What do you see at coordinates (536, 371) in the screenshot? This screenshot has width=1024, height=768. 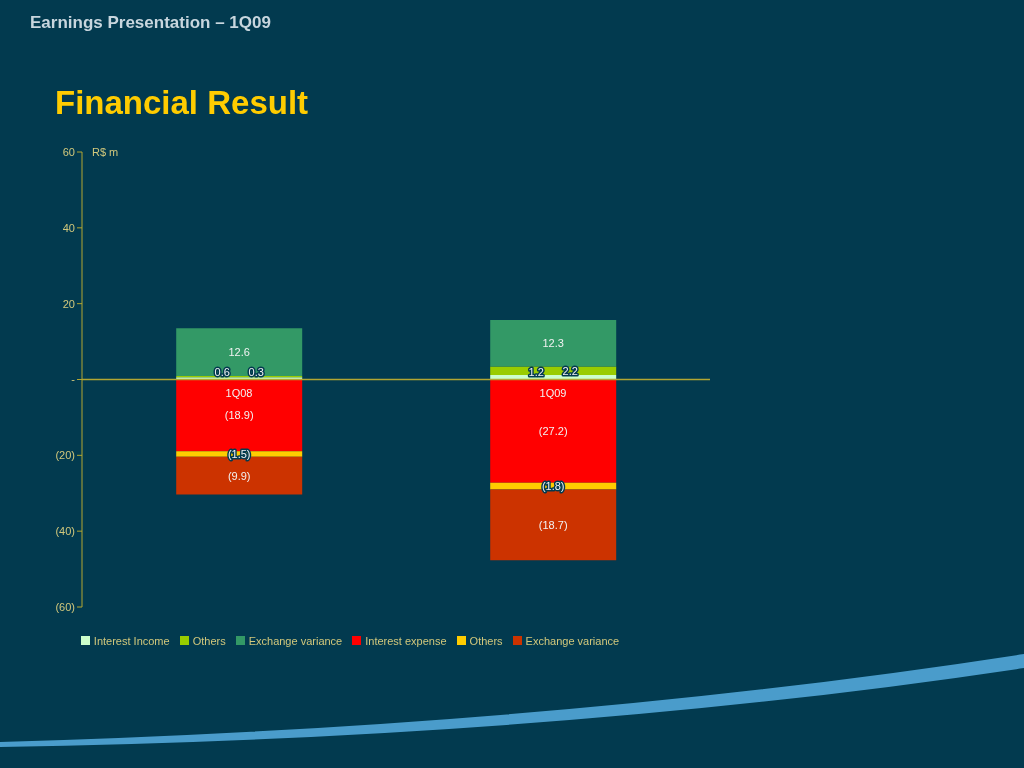 I see `data-label: 1.2` at bounding box center [536, 371].